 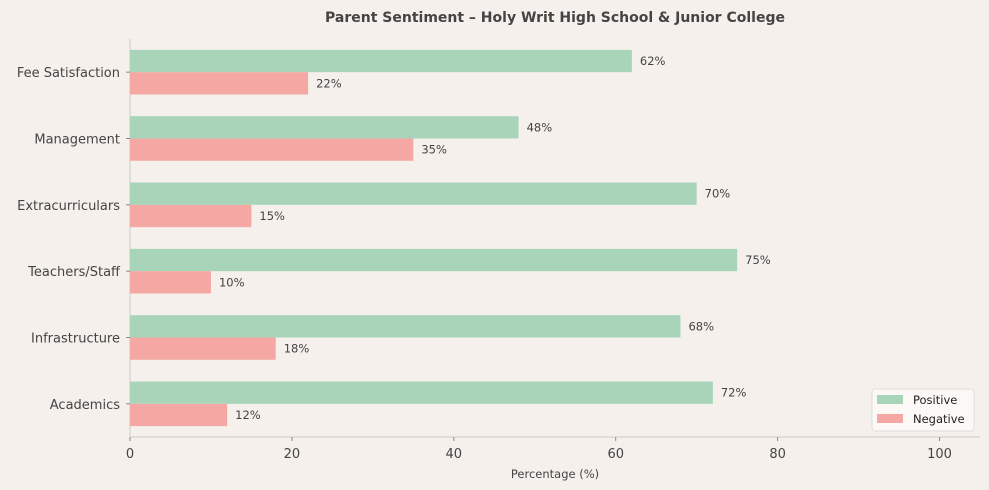 What do you see at coordinates (130, 454) in the screenshot?
I see `x-tick-label: 0` at bounding box center [130, 454].